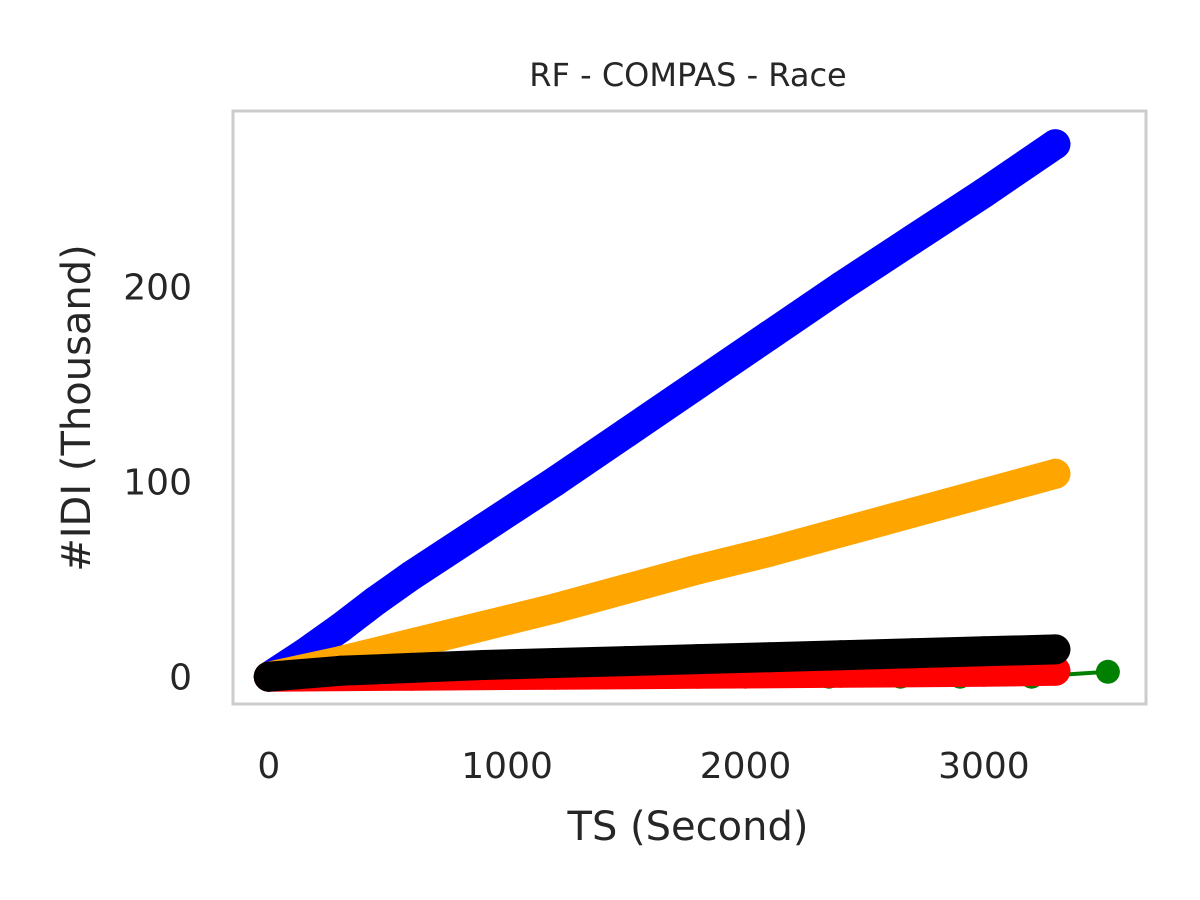  I want to click on x-tick-label: 1000, so click(507, 766).